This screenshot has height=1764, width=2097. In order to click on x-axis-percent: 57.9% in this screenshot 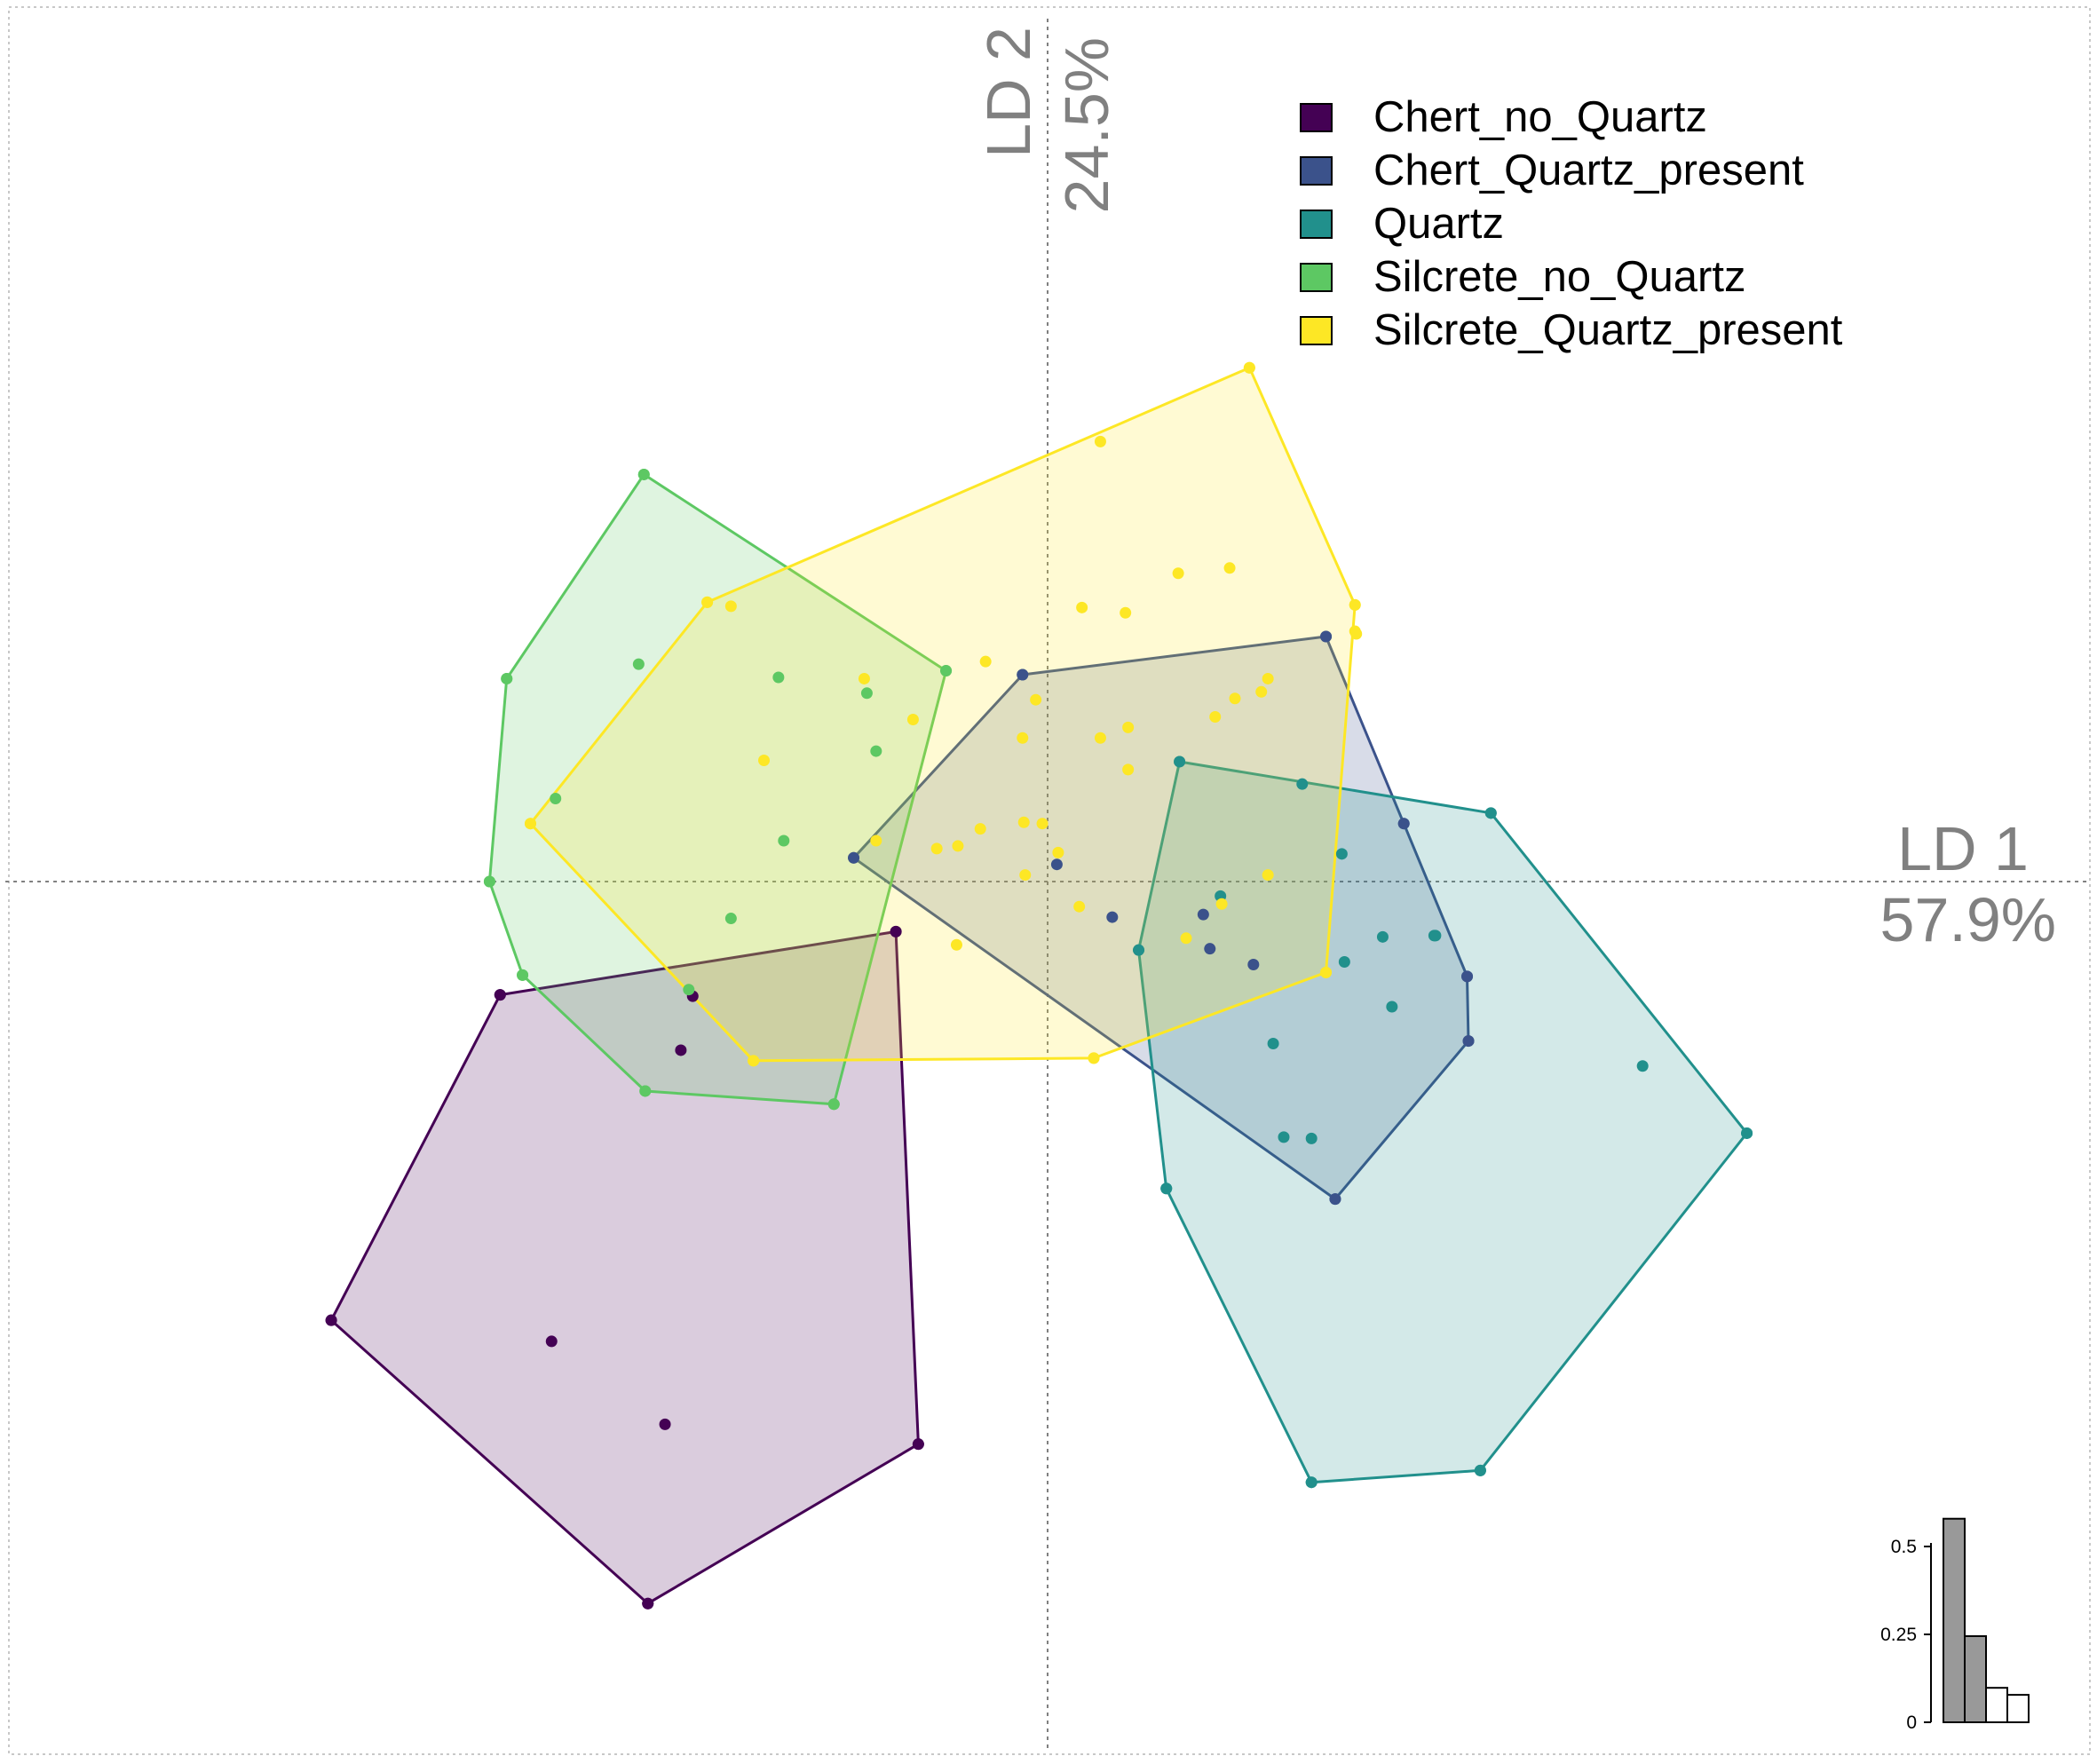, I will do `click(1968, 919)`.